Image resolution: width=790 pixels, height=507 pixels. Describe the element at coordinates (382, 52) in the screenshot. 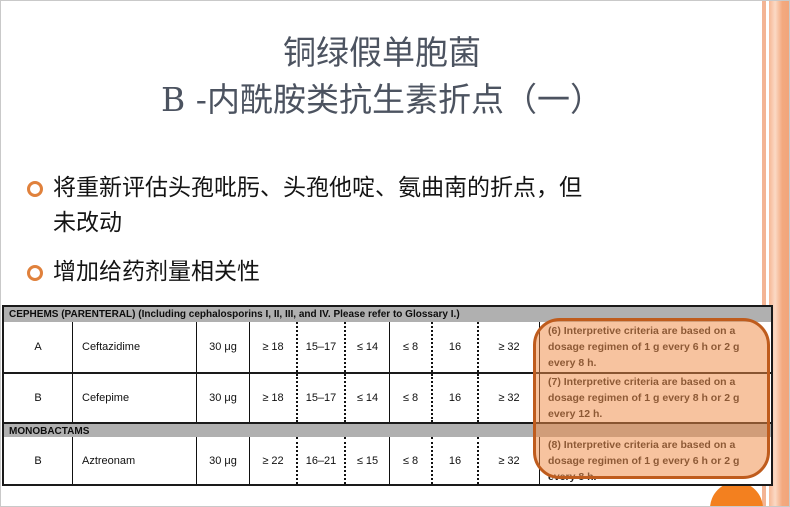

I see `title-line-1: 铜绿假单胞菌` at that location.